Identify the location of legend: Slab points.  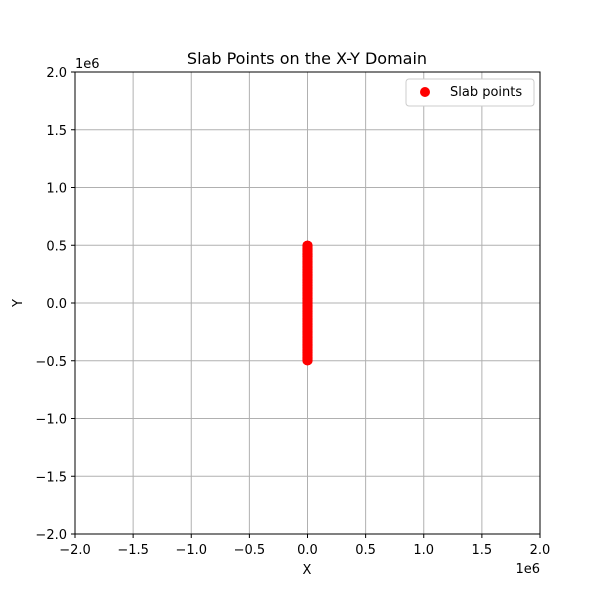
(470, 92).